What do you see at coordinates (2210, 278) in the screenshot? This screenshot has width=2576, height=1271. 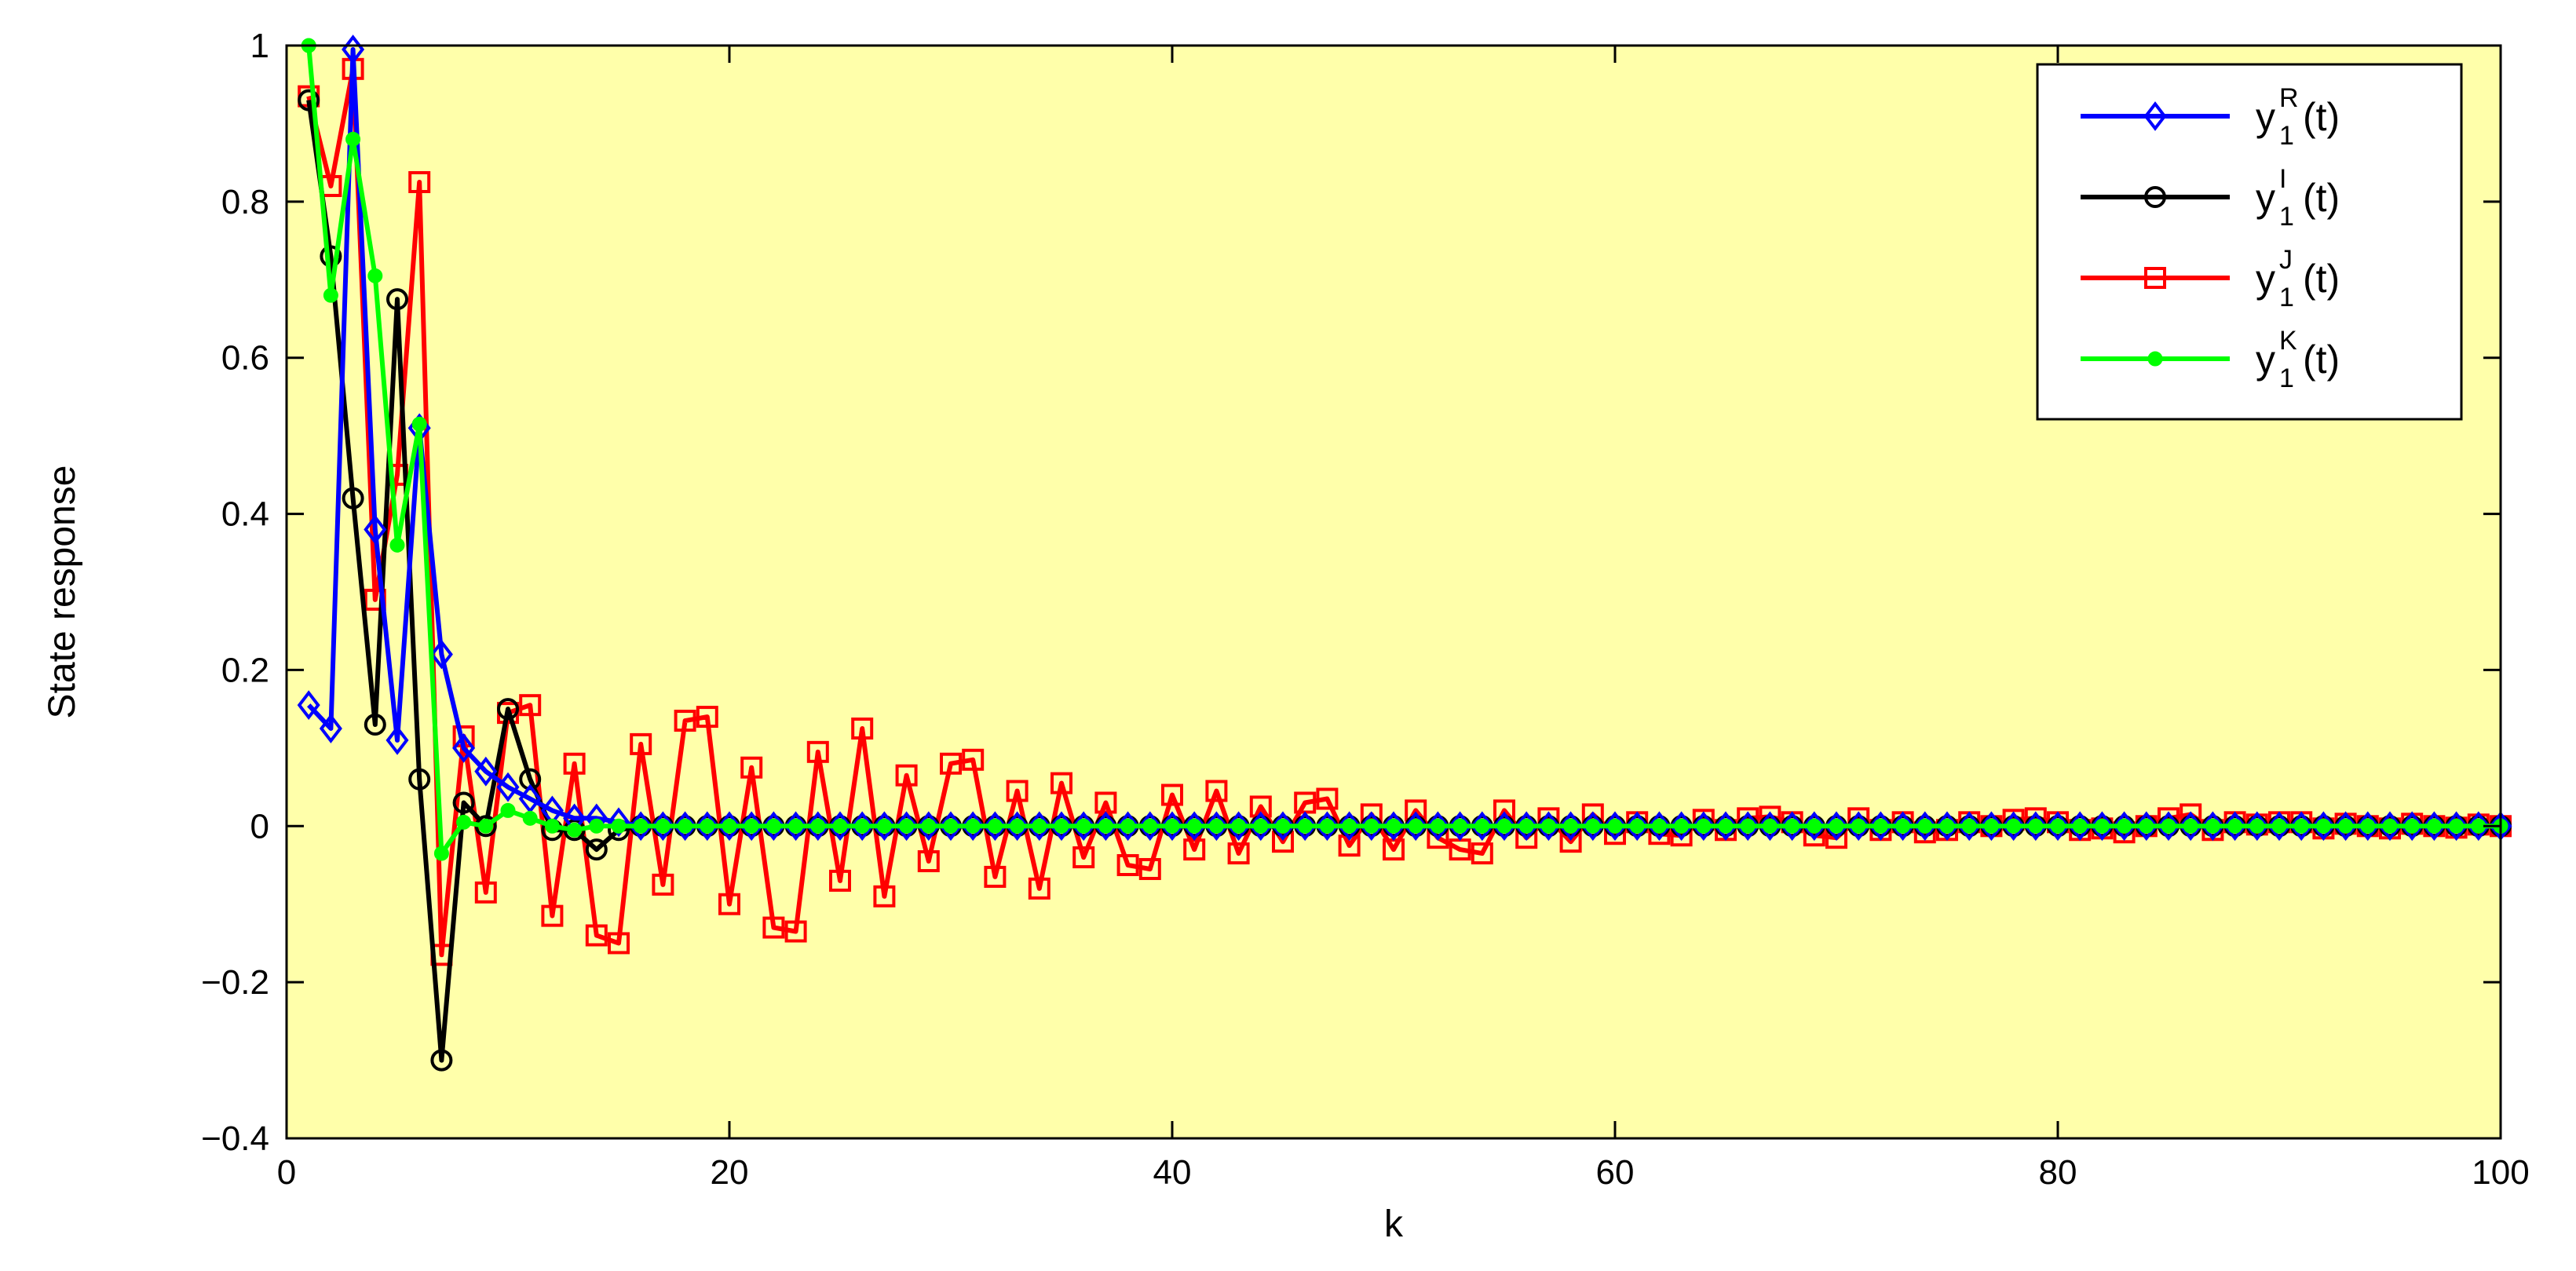 I see `legend-entry: y J 1 (t)` at bounding box center [2210, 278].